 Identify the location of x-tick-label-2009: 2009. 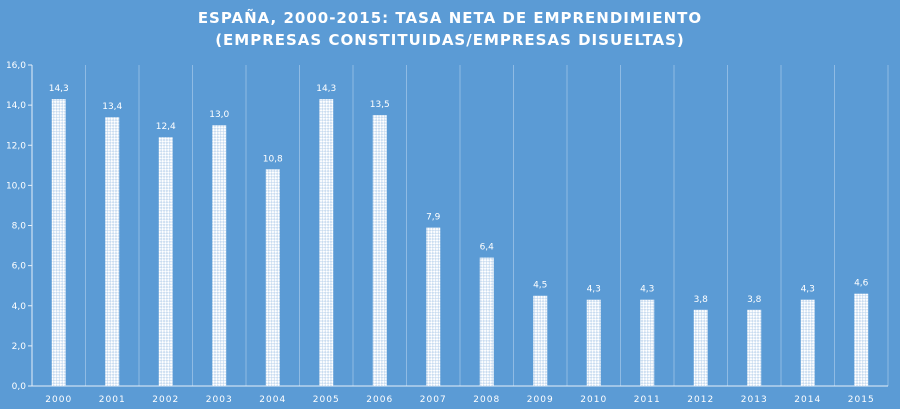
(540, 400).